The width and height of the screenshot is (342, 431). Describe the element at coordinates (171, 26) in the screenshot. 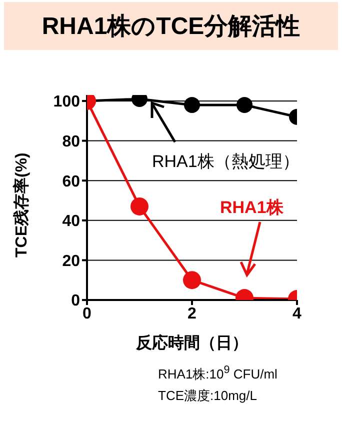

I see `chart-title: RHA1株のTCE分解活性` at that location.